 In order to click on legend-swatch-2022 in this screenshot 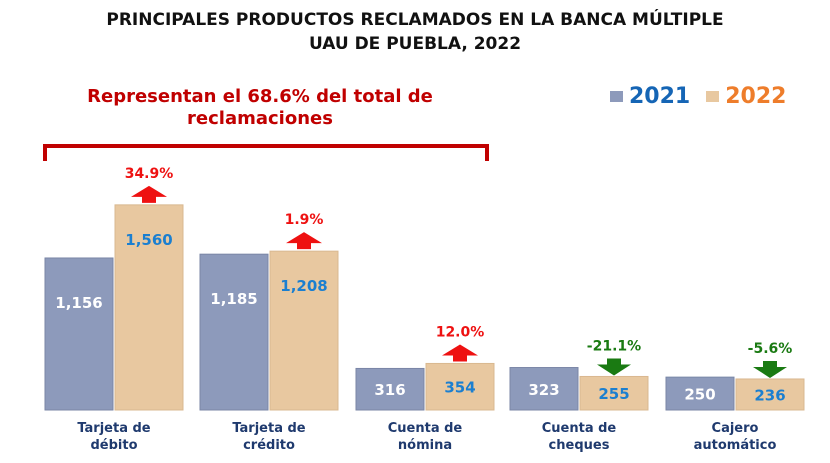, I will do `click(713, 96)`.